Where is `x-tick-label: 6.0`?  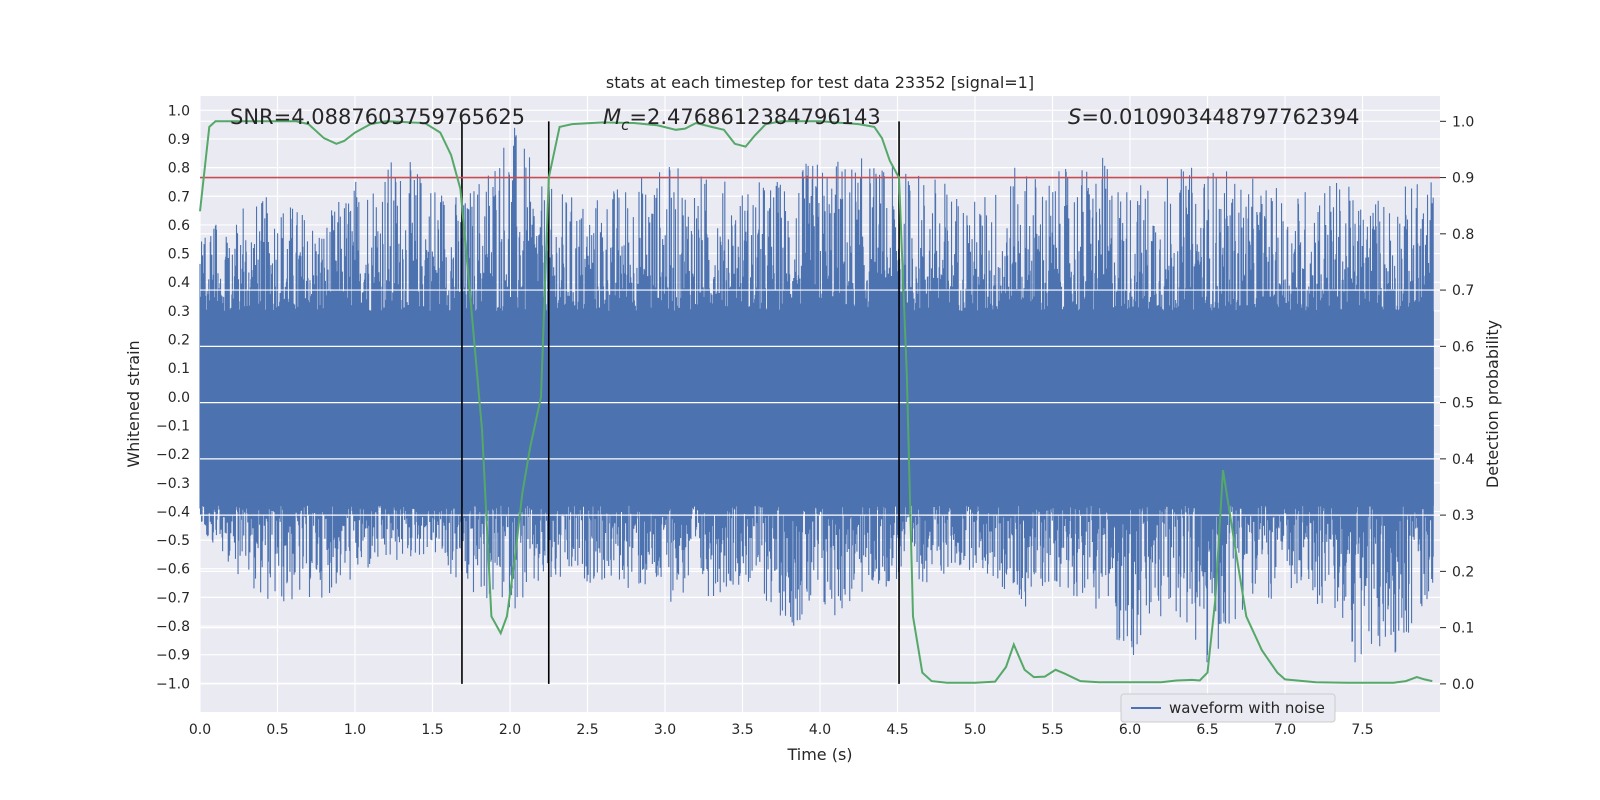
x-tick-label: 6.0 is located at coordinates (1130, 730).